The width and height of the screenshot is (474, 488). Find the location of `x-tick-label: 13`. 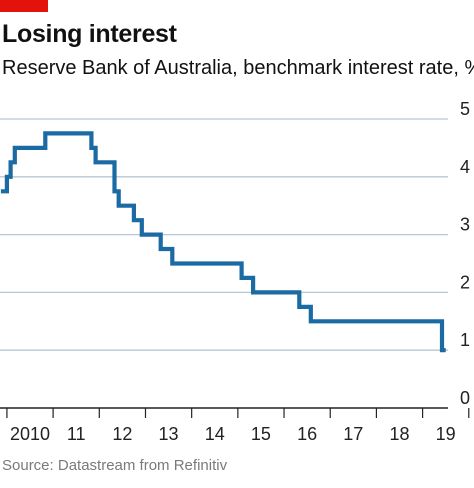

x-tick-label: 13 is located at coordinates (169, 434).